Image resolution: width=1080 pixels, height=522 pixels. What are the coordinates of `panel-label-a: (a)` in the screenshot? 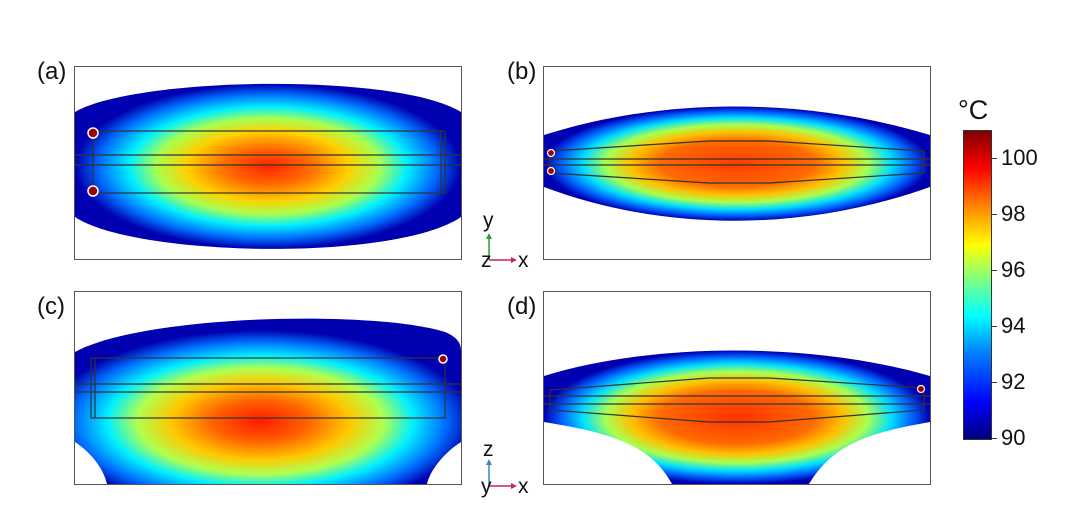 It's located at (52, 71).